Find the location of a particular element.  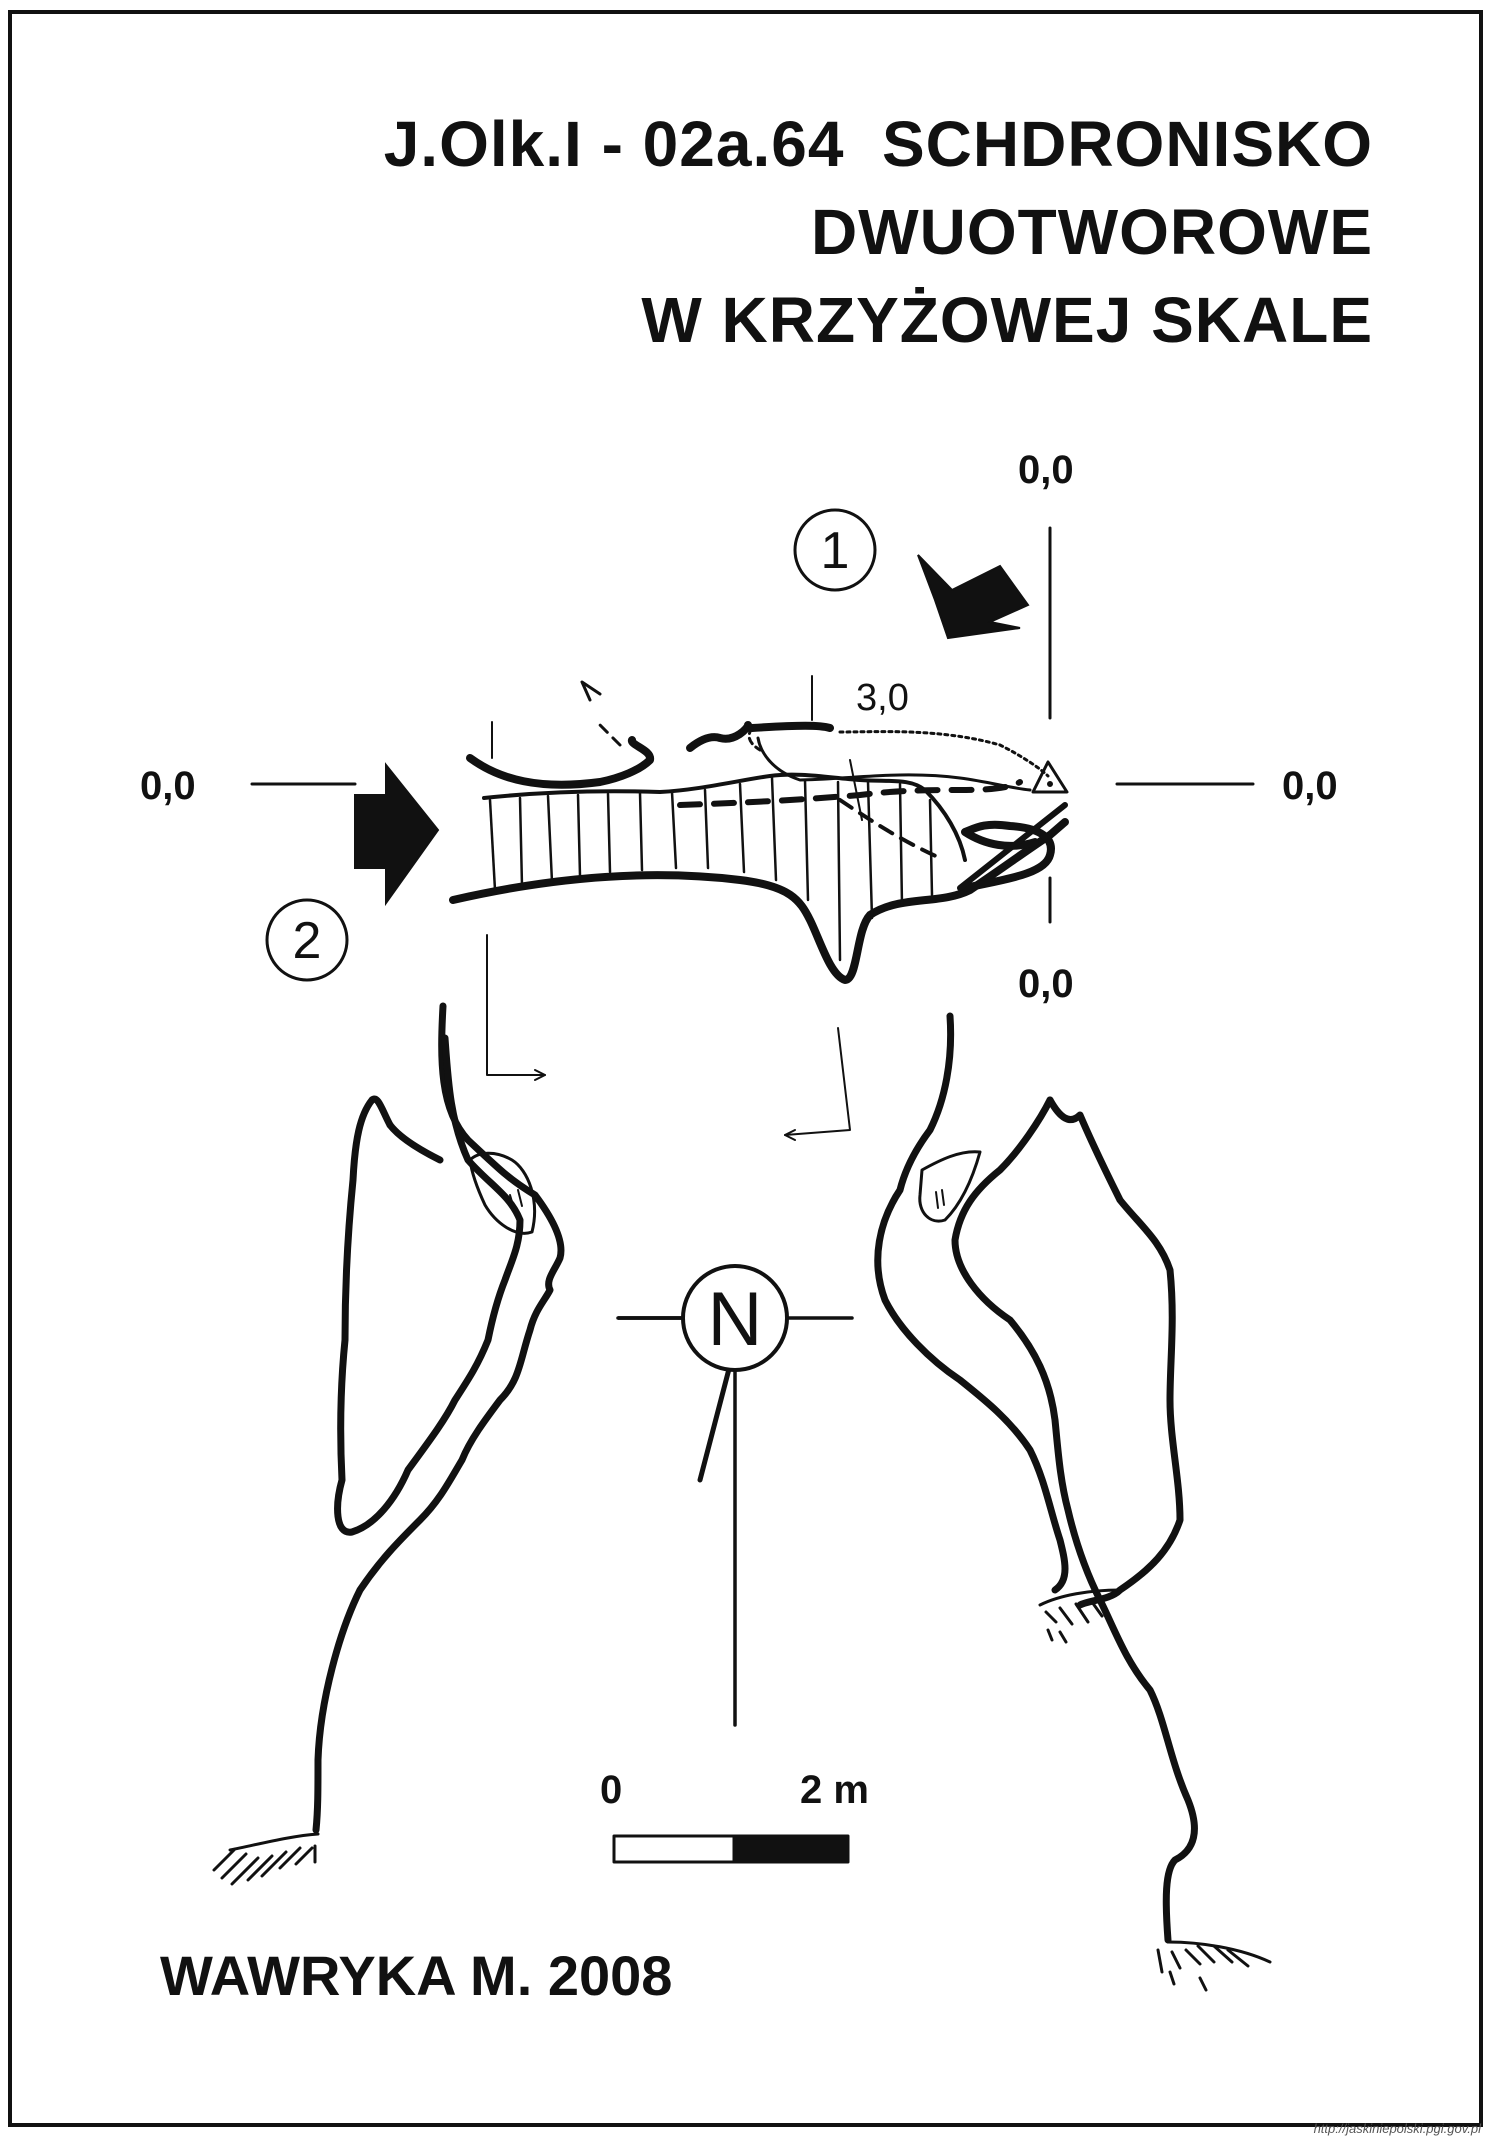

title-line-3: W KRZYŻOWEJ SKALE is located at coordinates (1007, 320).